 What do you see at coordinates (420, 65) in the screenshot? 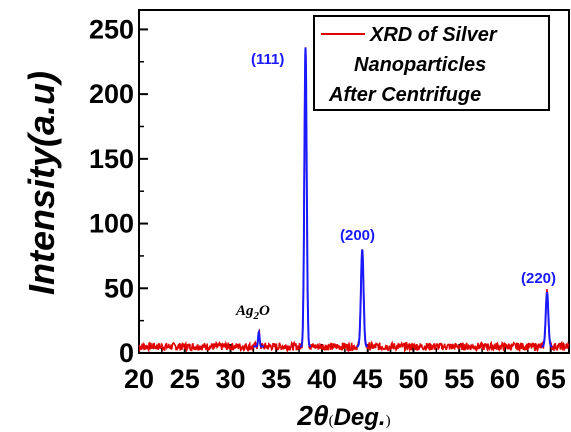
I see `legend-line-2: Nanoparticles` at bounding box center [420, 65].